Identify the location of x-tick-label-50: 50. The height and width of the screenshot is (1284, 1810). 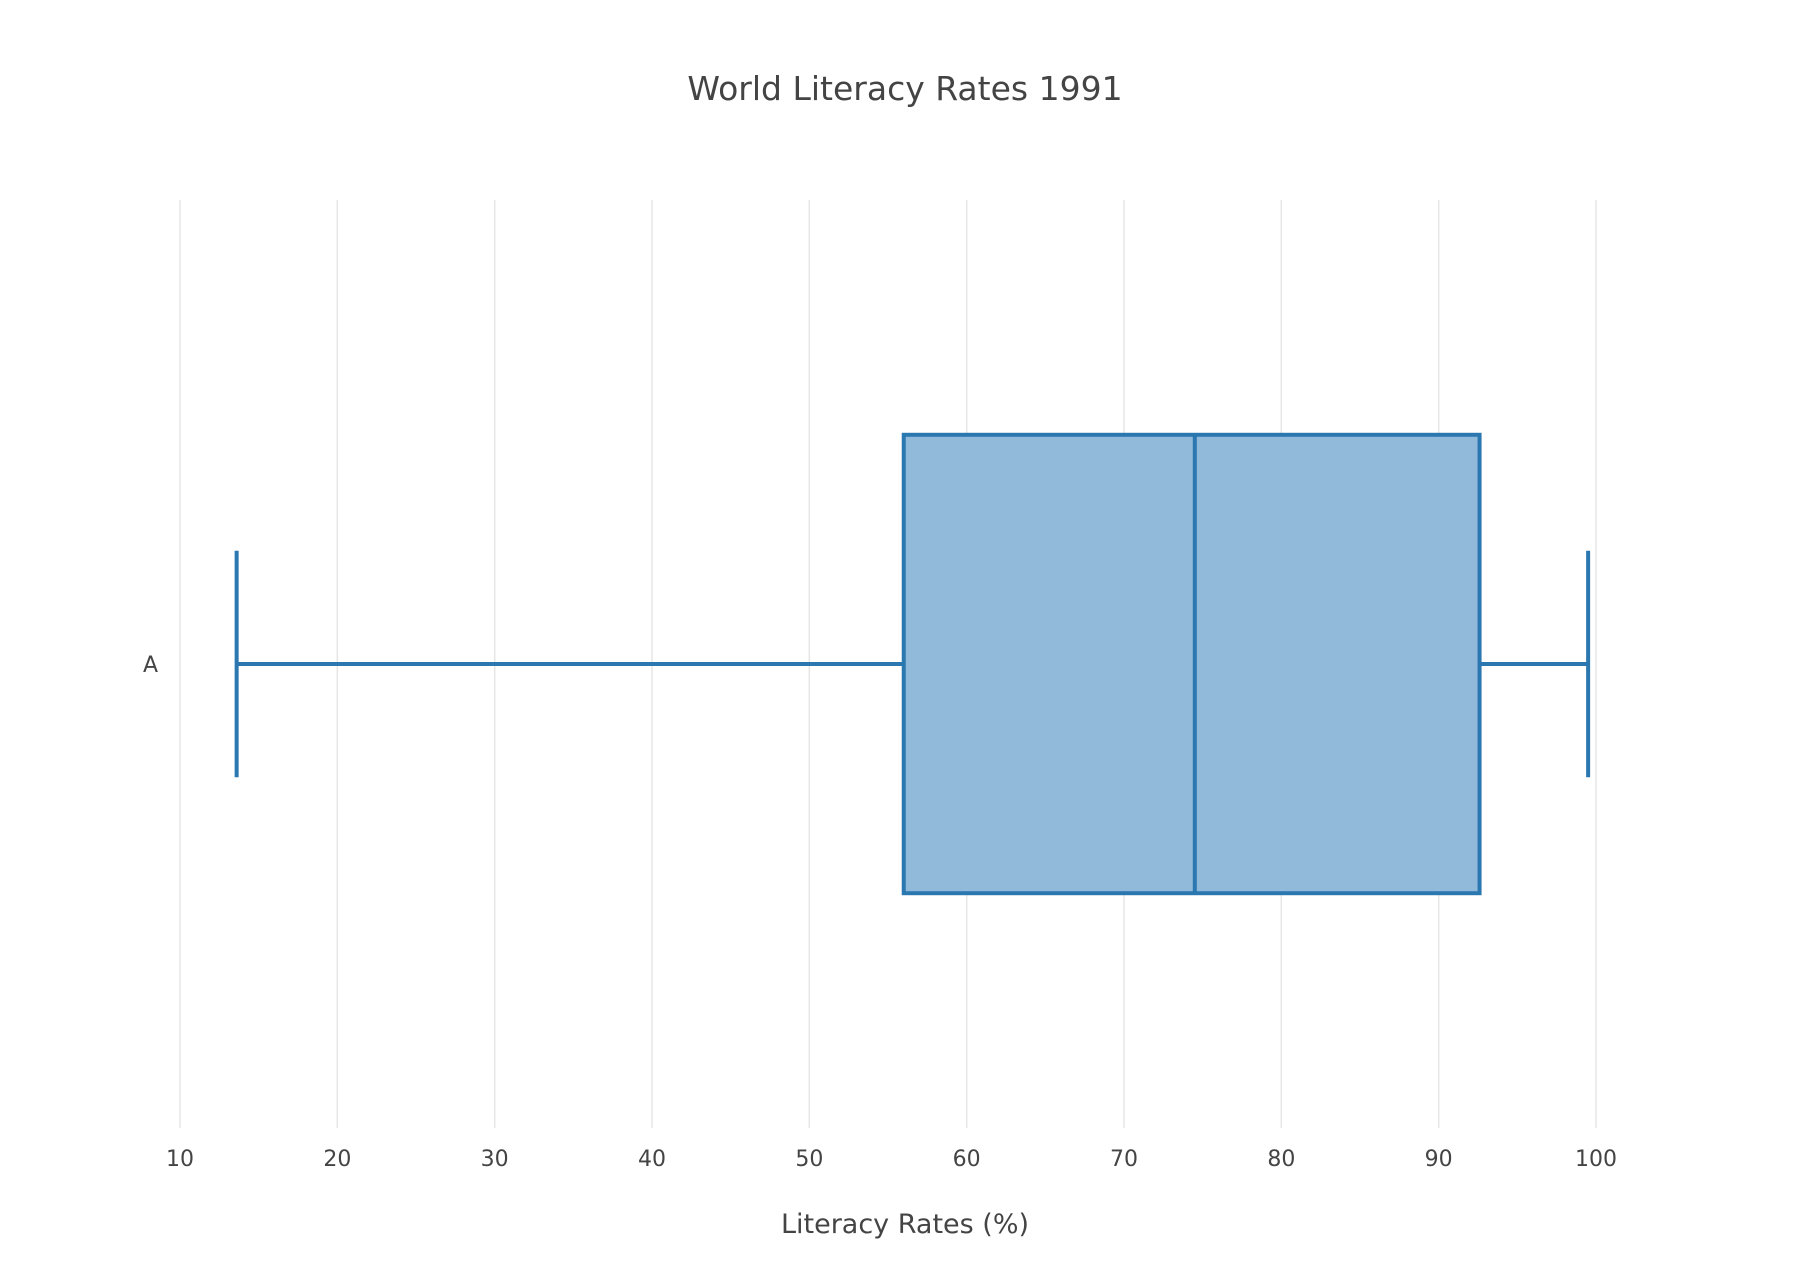
(809, 1159).